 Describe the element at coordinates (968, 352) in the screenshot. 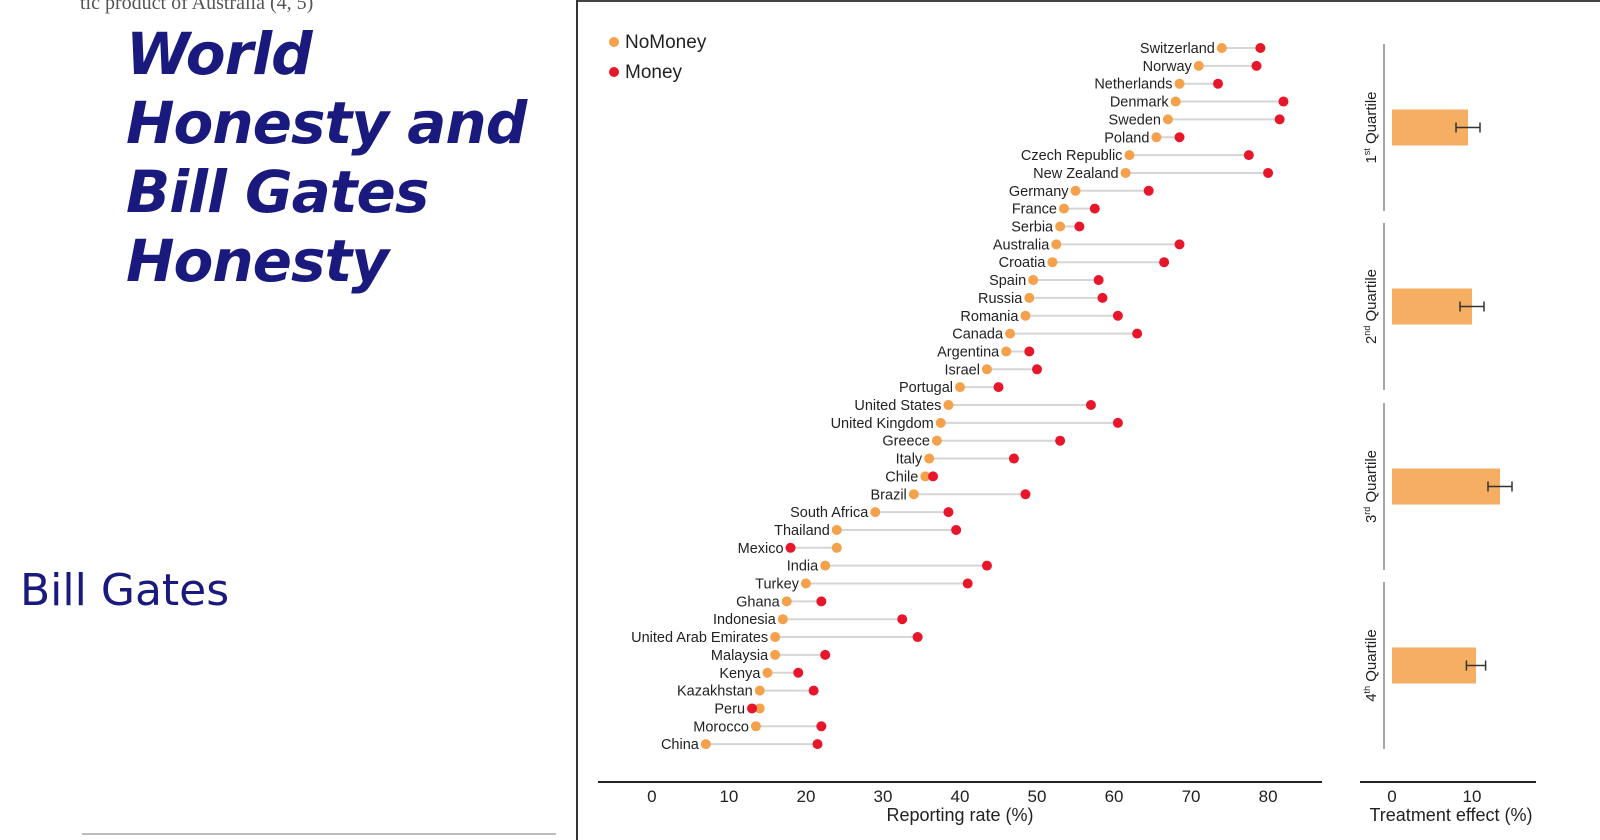

I see `country-label: Argentina` at that location.